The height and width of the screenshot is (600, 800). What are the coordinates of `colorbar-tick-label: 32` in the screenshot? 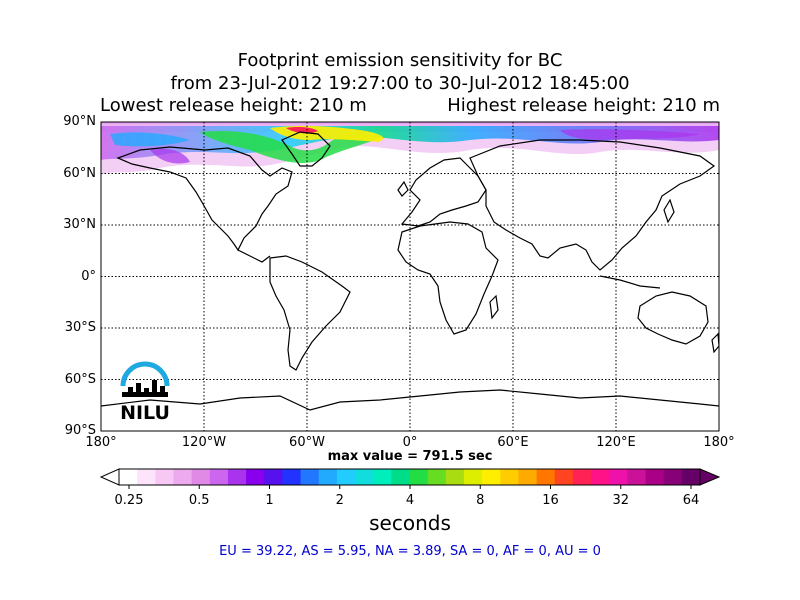 It's located at (621, 500).